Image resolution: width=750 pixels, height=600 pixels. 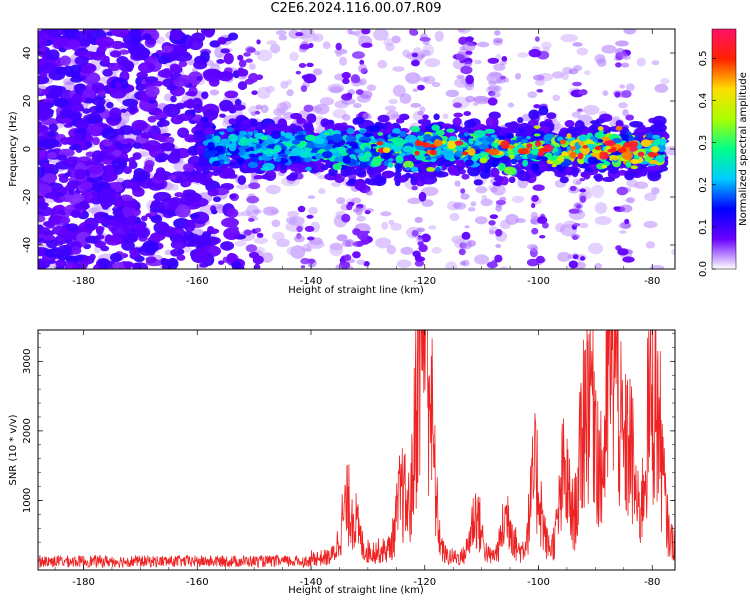 I want to click on heatmap-y-tick-label: -20, so click(x=27, y=197).